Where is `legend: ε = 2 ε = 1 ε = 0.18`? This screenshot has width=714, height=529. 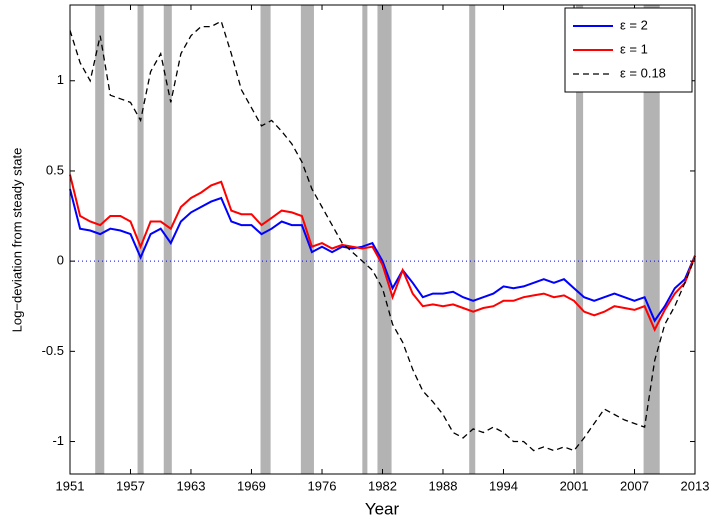
legend: ε = 2 ε = 1 ε = 0.18 is located at coordinates (628, 50).